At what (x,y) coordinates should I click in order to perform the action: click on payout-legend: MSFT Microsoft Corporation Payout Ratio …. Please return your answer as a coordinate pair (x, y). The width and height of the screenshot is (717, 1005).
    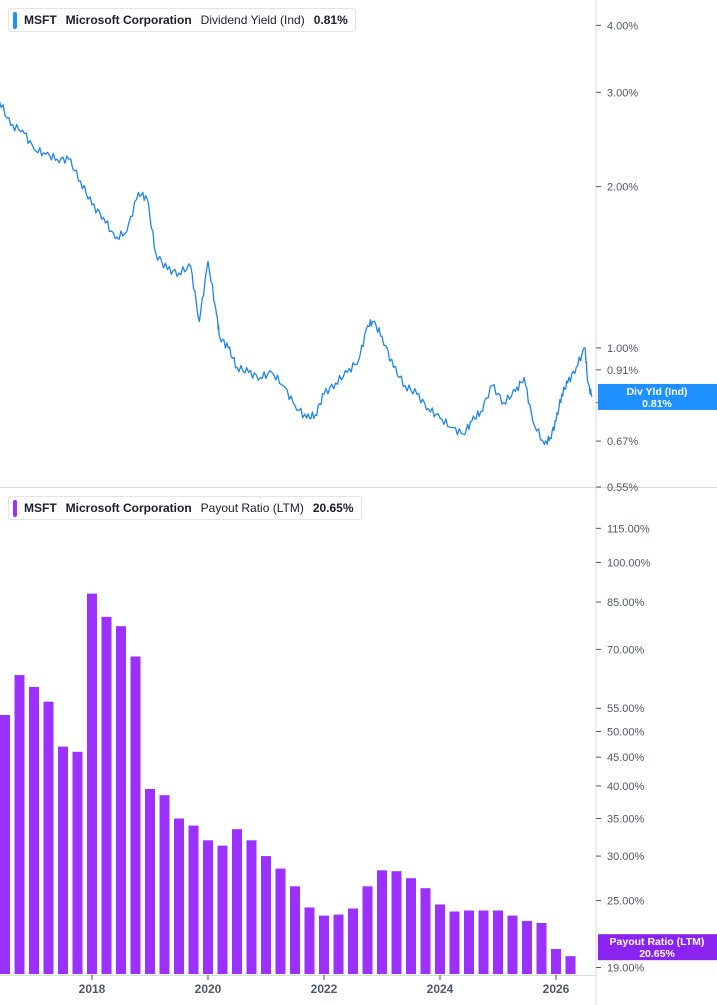
    Looking at the image, I should click on (185, 508).